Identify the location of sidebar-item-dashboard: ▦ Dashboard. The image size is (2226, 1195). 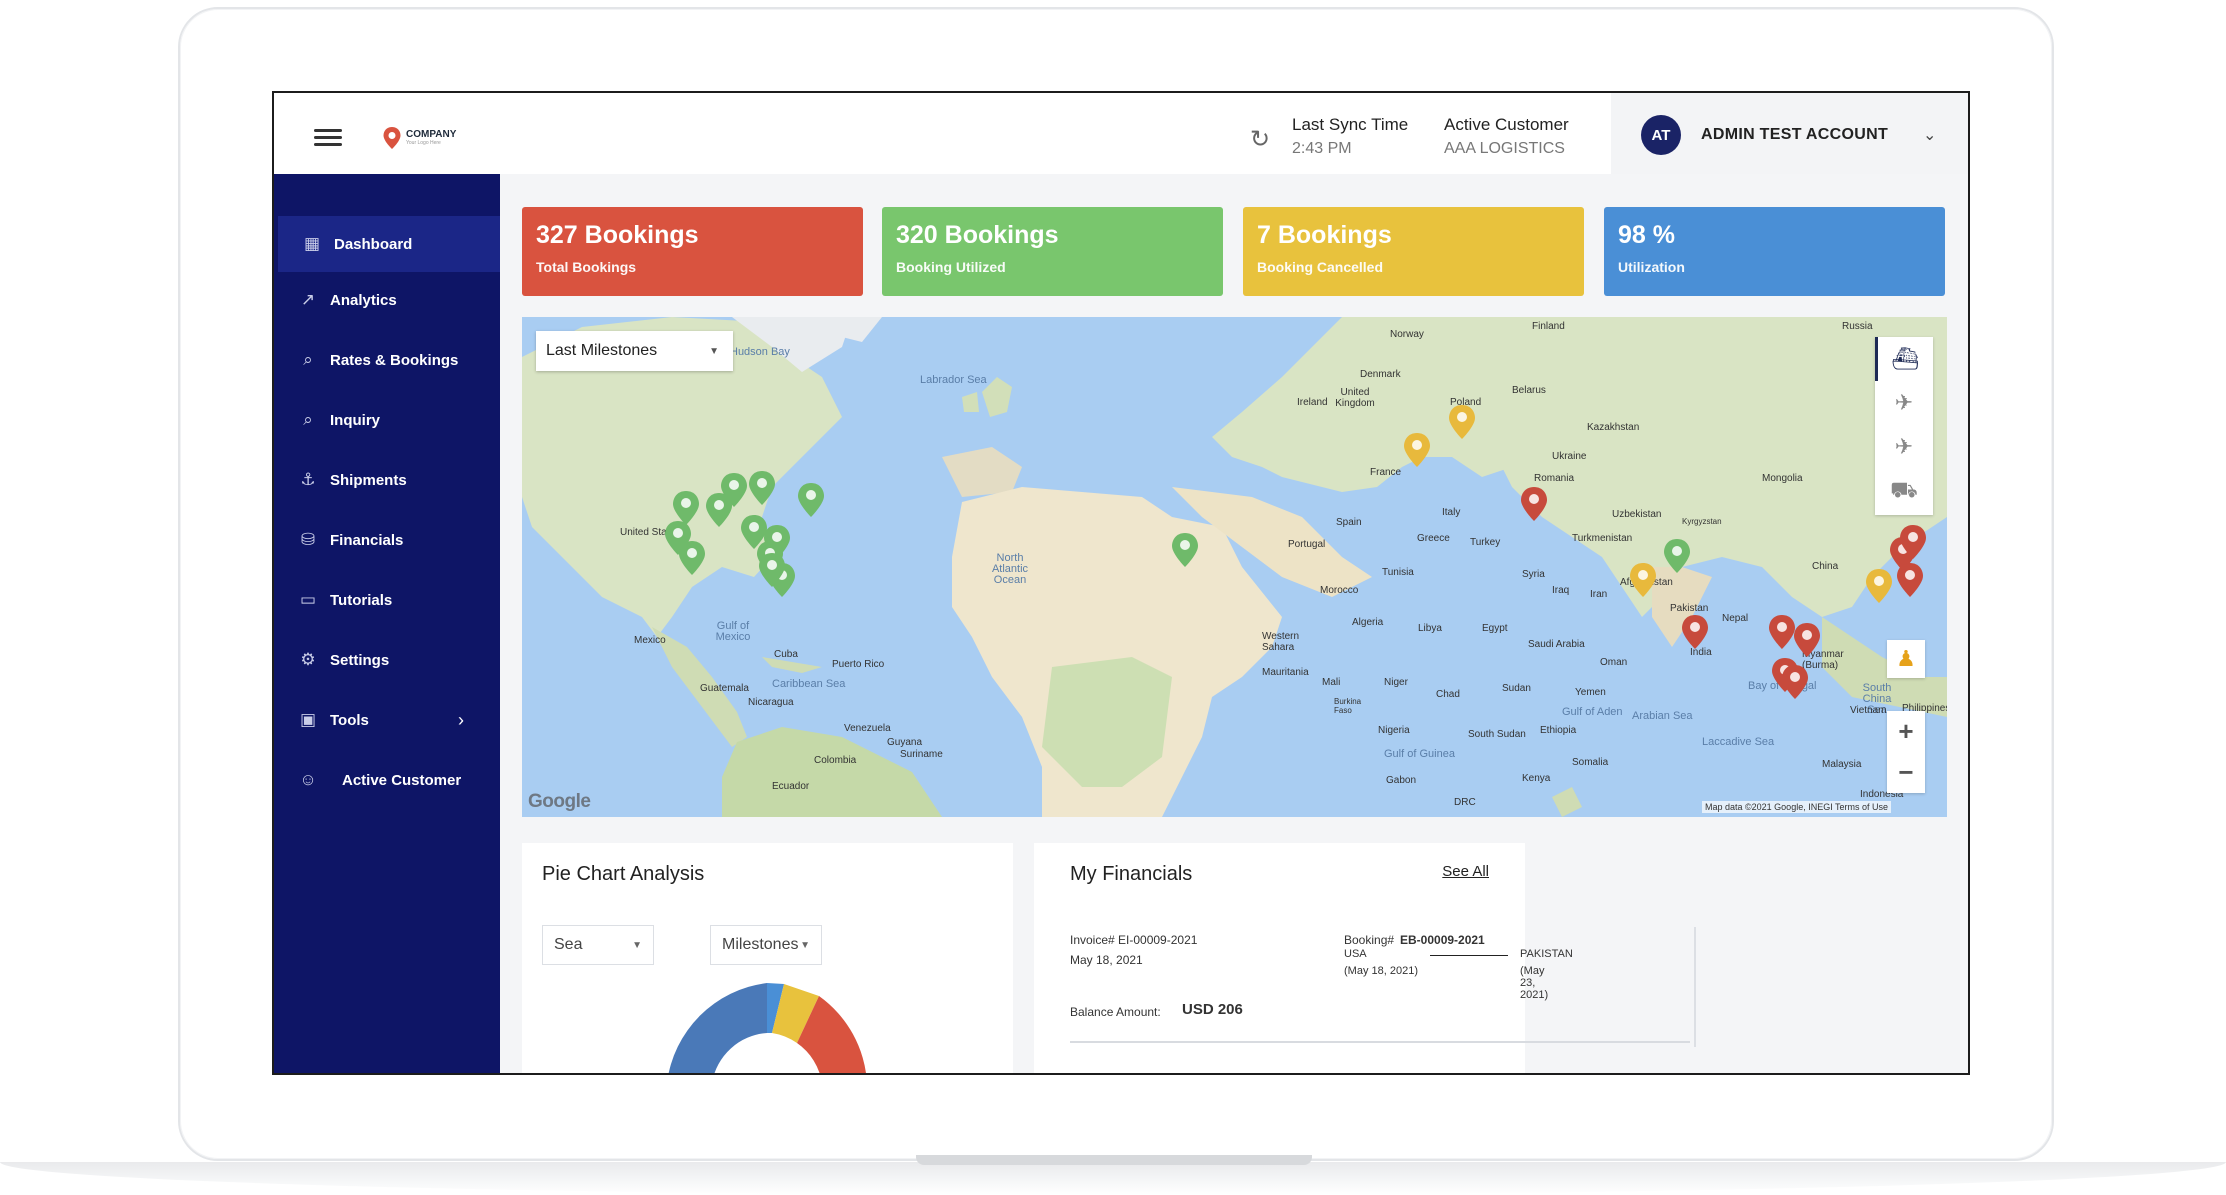
(389, 244).